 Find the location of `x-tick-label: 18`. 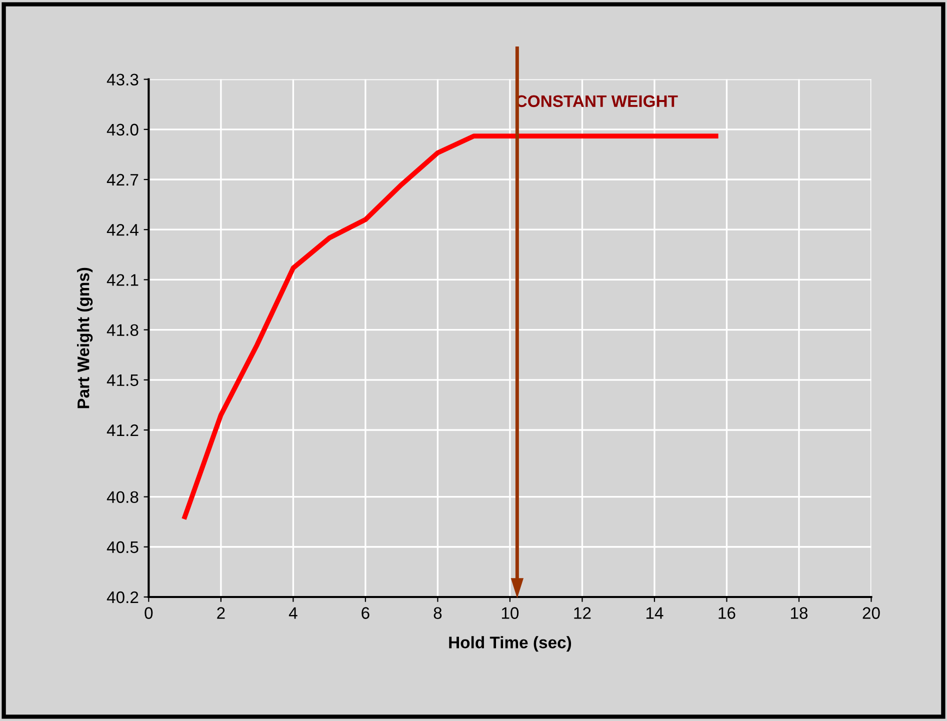

x-tick-label: 18 is located at coordinates (799, 613).